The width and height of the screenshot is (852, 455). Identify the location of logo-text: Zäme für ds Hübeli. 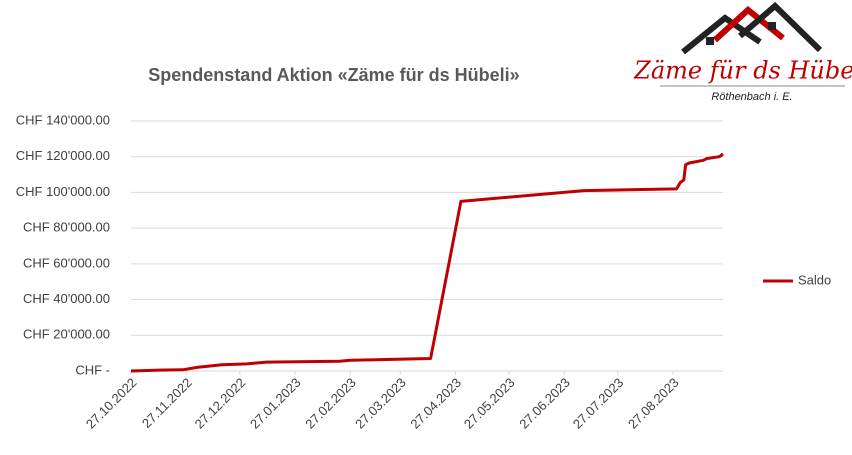
(742, 71).